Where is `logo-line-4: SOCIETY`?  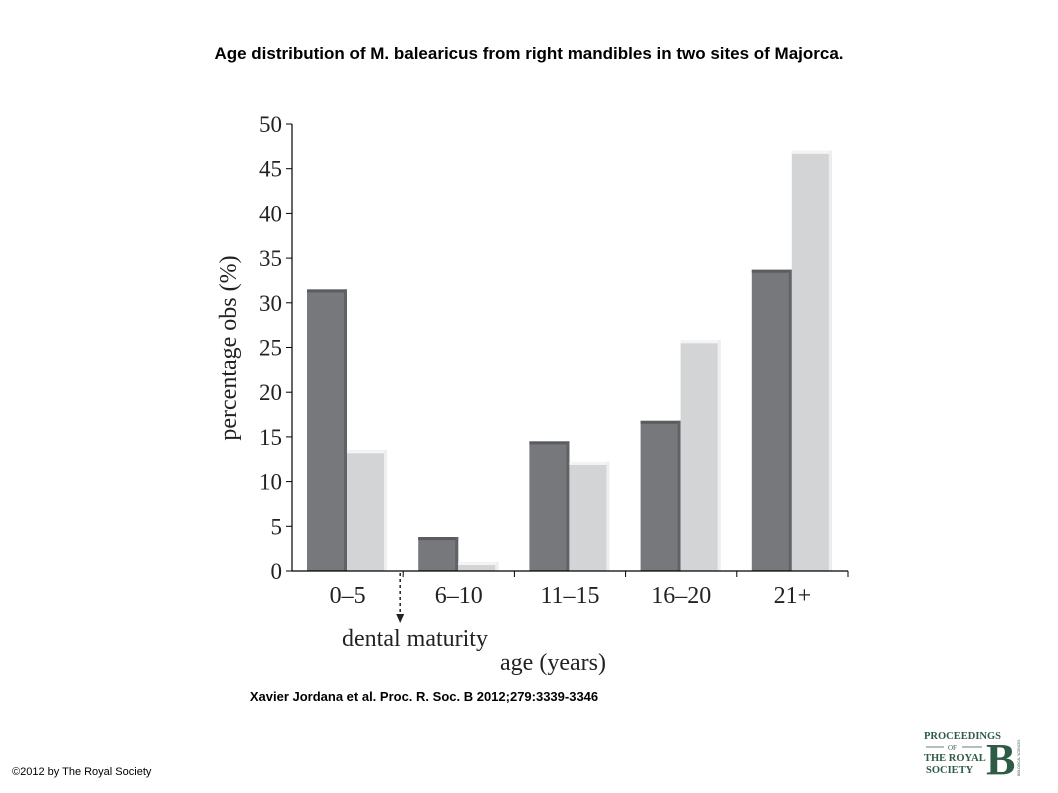
logo-line-4: SOCIETY is located at coordinates (950, 770).